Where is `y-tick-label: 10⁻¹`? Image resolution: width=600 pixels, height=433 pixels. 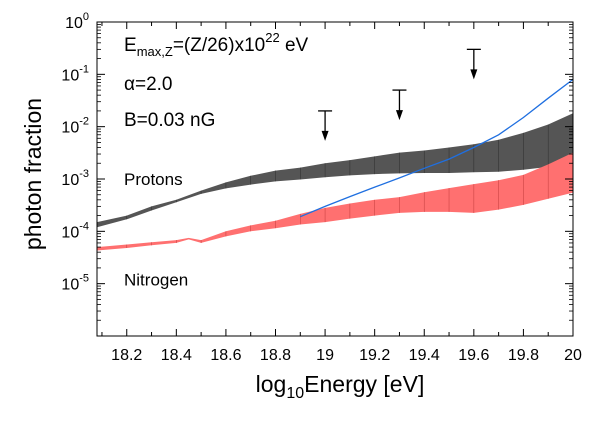
y-tick-label: 10⁻¹ is located at coordinates (75, 73).